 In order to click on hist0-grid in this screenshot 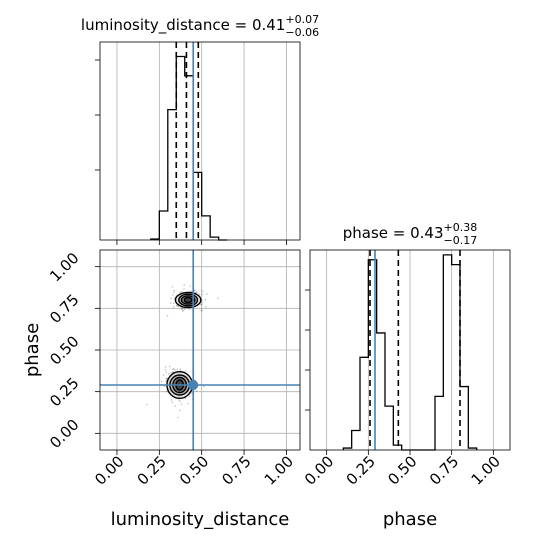, I will do `click(201, 141)`.